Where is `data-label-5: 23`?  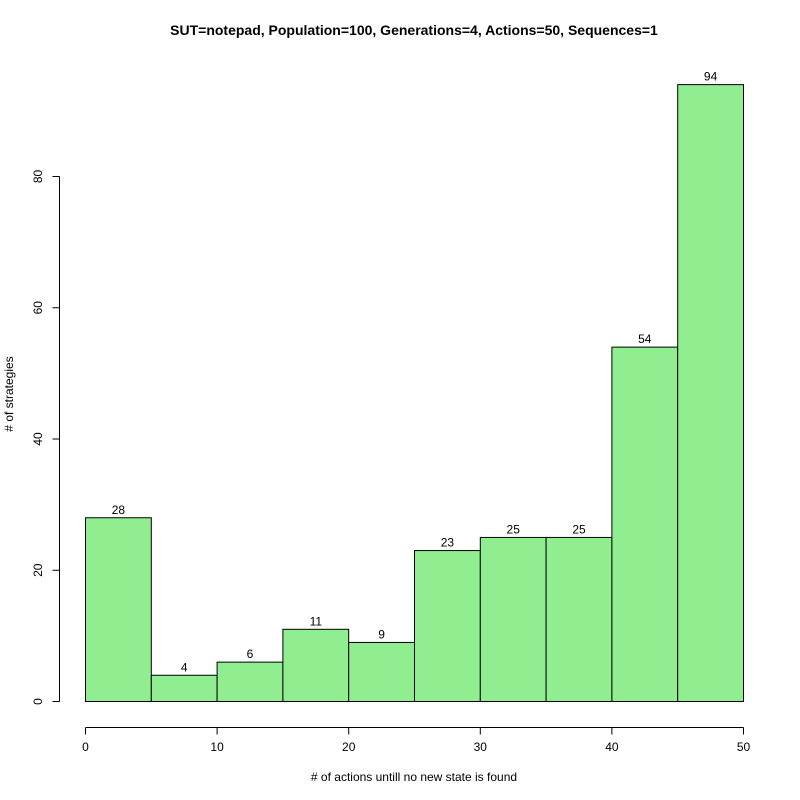
data-label-5: 23 is located at coordinates (448, 543).